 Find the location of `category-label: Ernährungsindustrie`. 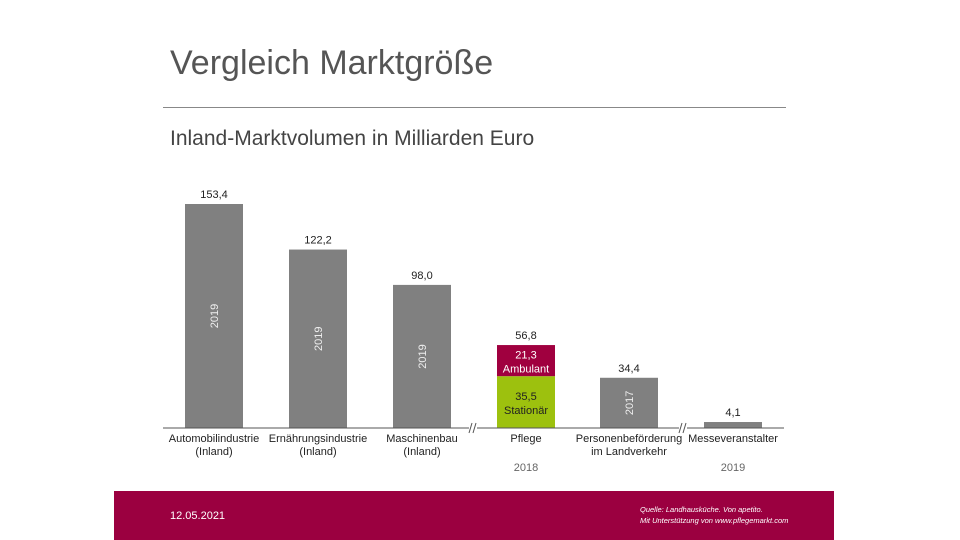

category-label: Ernährungsindustrie is located at coordinates (318, 439).